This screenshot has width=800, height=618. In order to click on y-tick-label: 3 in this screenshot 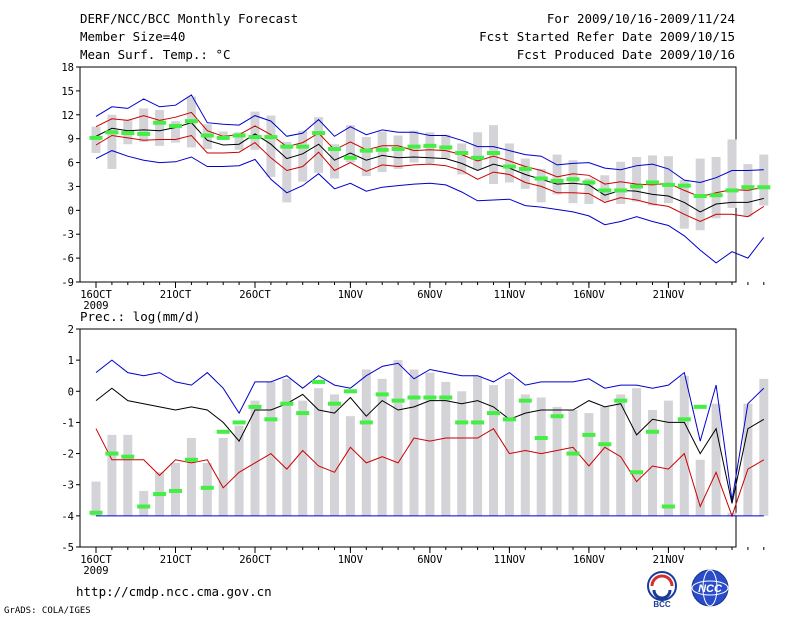, I will do `click(71, 187)`.